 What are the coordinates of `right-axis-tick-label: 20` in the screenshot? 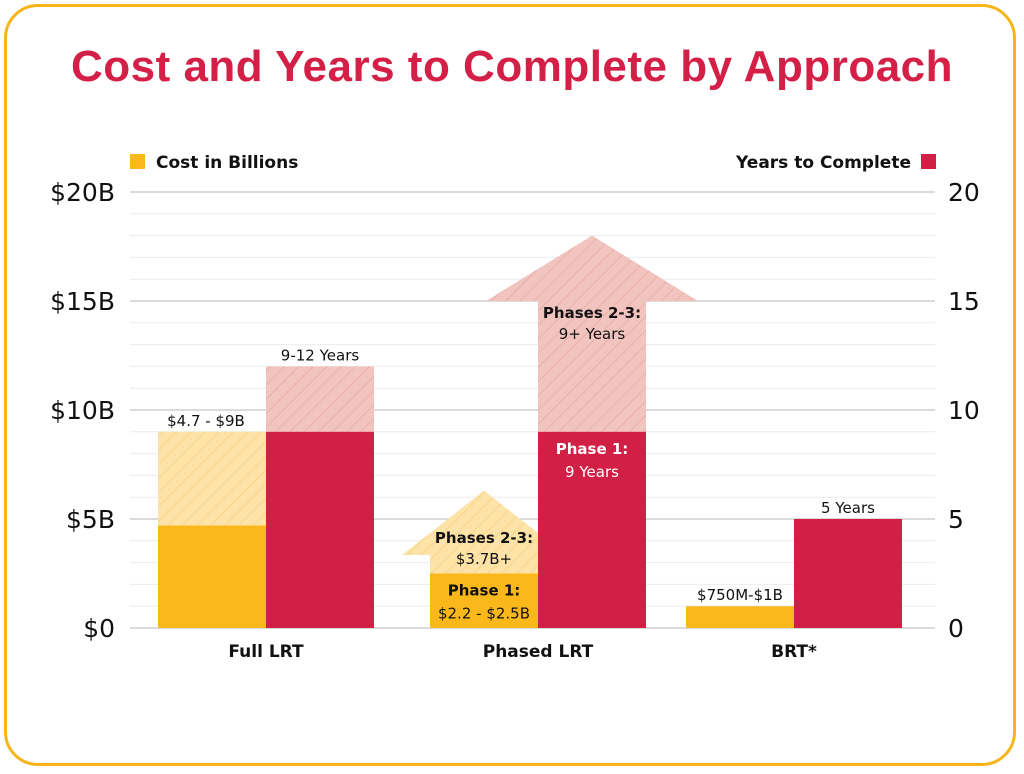 It's located at (964, 192).